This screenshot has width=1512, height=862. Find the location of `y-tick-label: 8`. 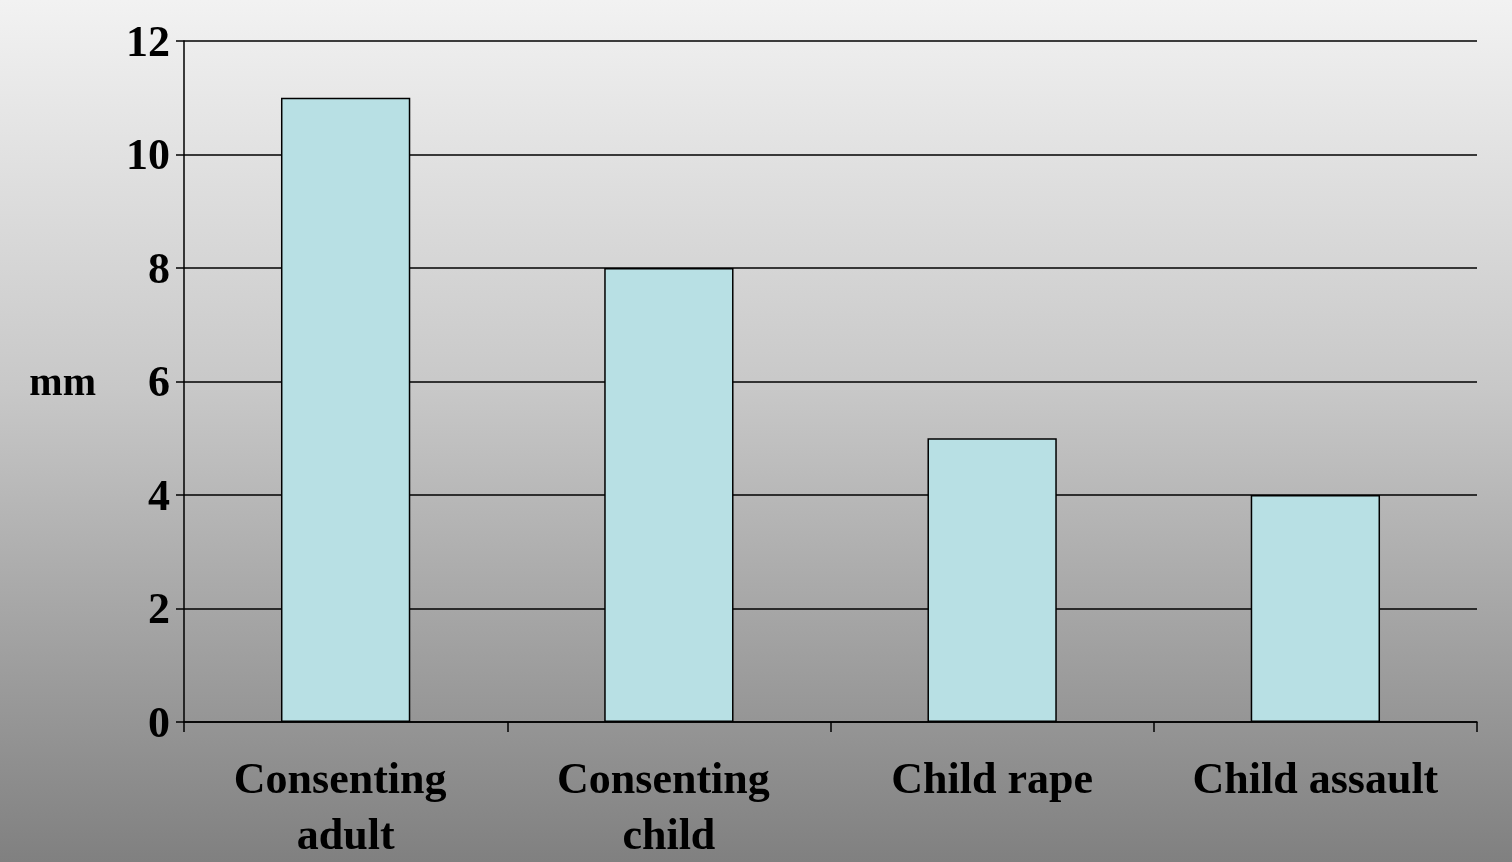

y-tick-label: 8 is located at coordinates (159, 268).